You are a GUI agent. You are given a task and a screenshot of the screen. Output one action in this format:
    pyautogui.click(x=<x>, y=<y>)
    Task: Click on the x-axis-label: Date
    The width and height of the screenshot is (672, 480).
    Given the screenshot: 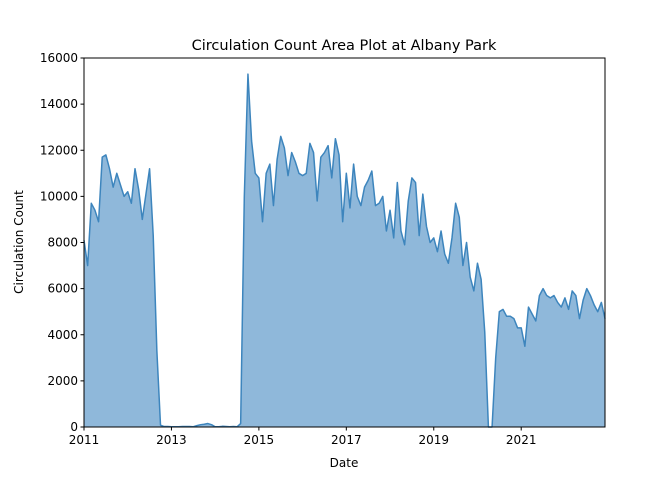 What is the action you would take?
    pyautogui.click(x=344, y=463)
    